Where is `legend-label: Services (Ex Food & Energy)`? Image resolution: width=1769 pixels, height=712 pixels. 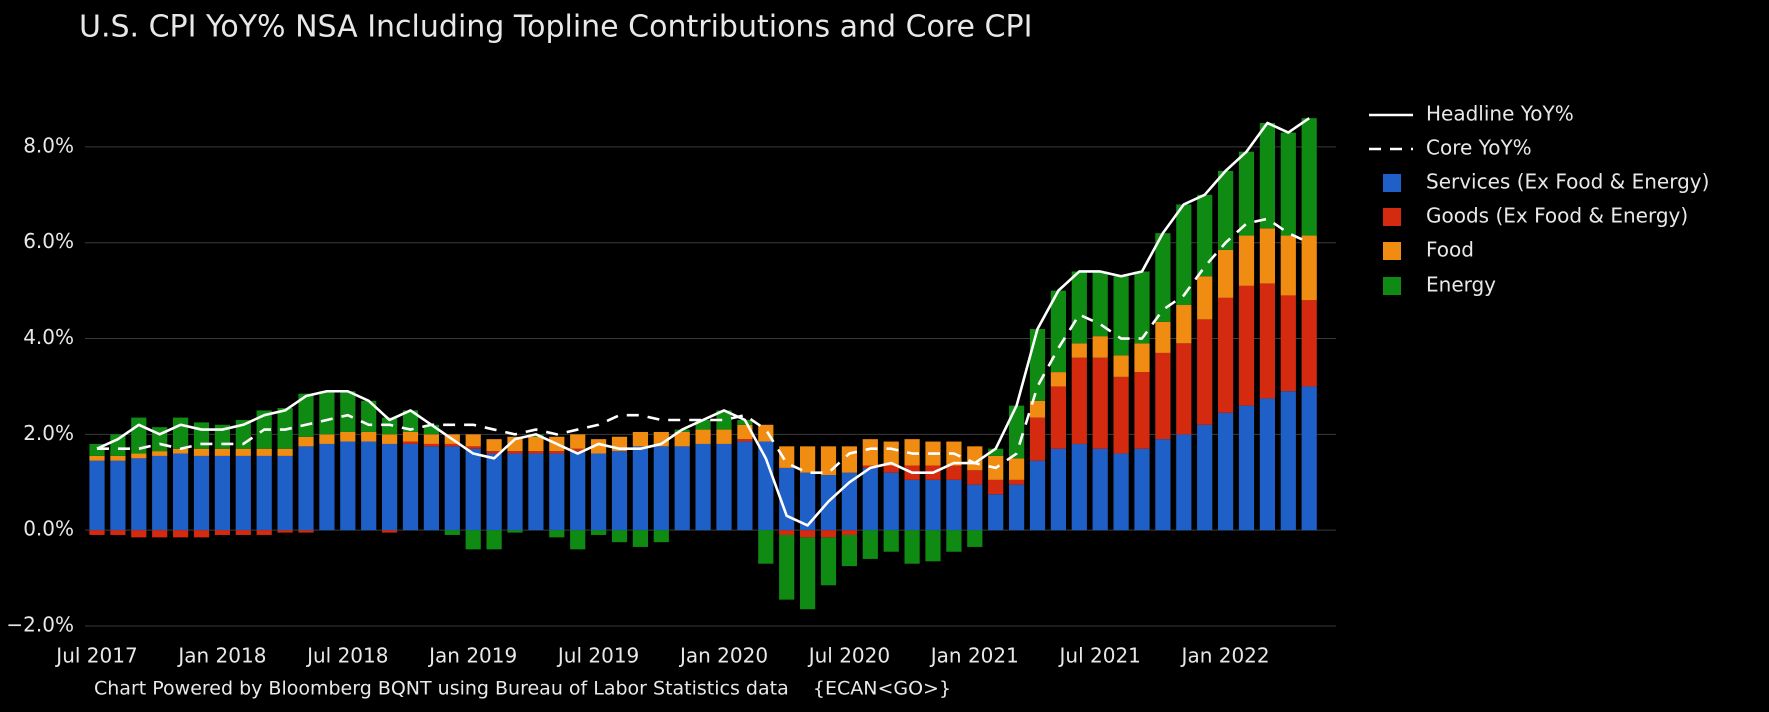
legend-label: Services (Ex Food & Energy) is located at coordinates (1567, 182).